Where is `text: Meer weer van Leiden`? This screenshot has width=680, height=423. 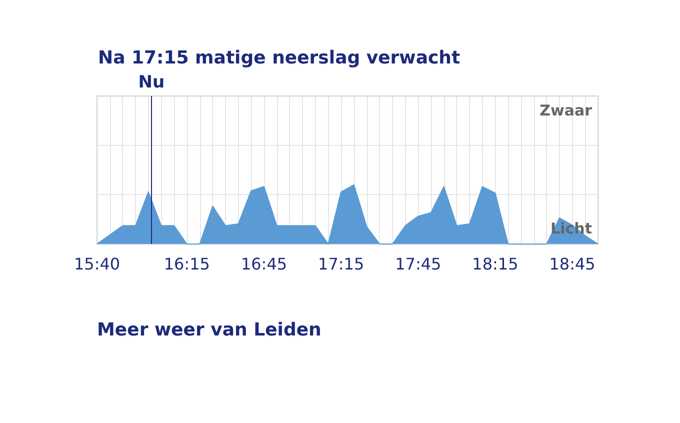 text: Meer weer van Leiden is located at coordinates (209, 330).